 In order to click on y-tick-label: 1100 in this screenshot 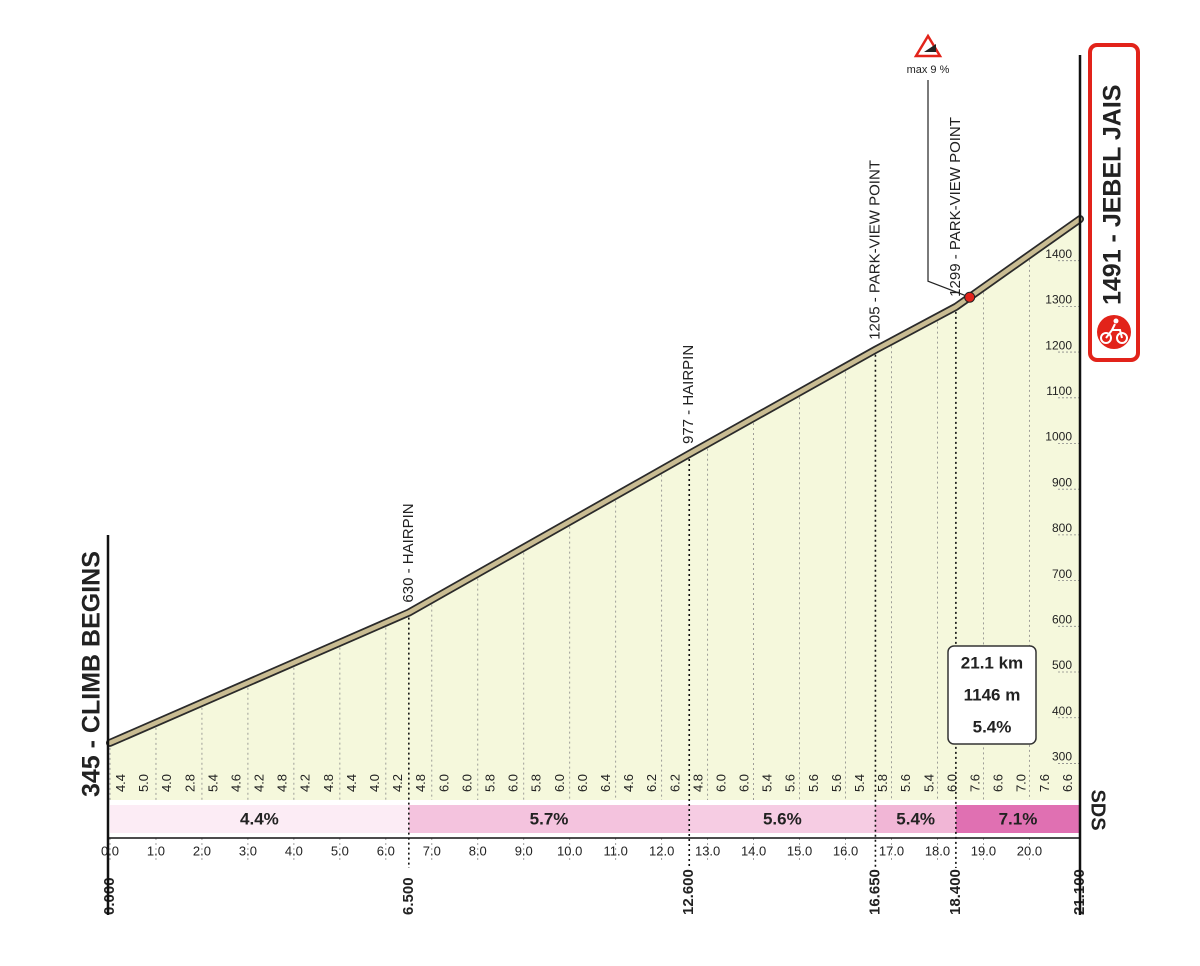, I will do `click(1059, 391)`.